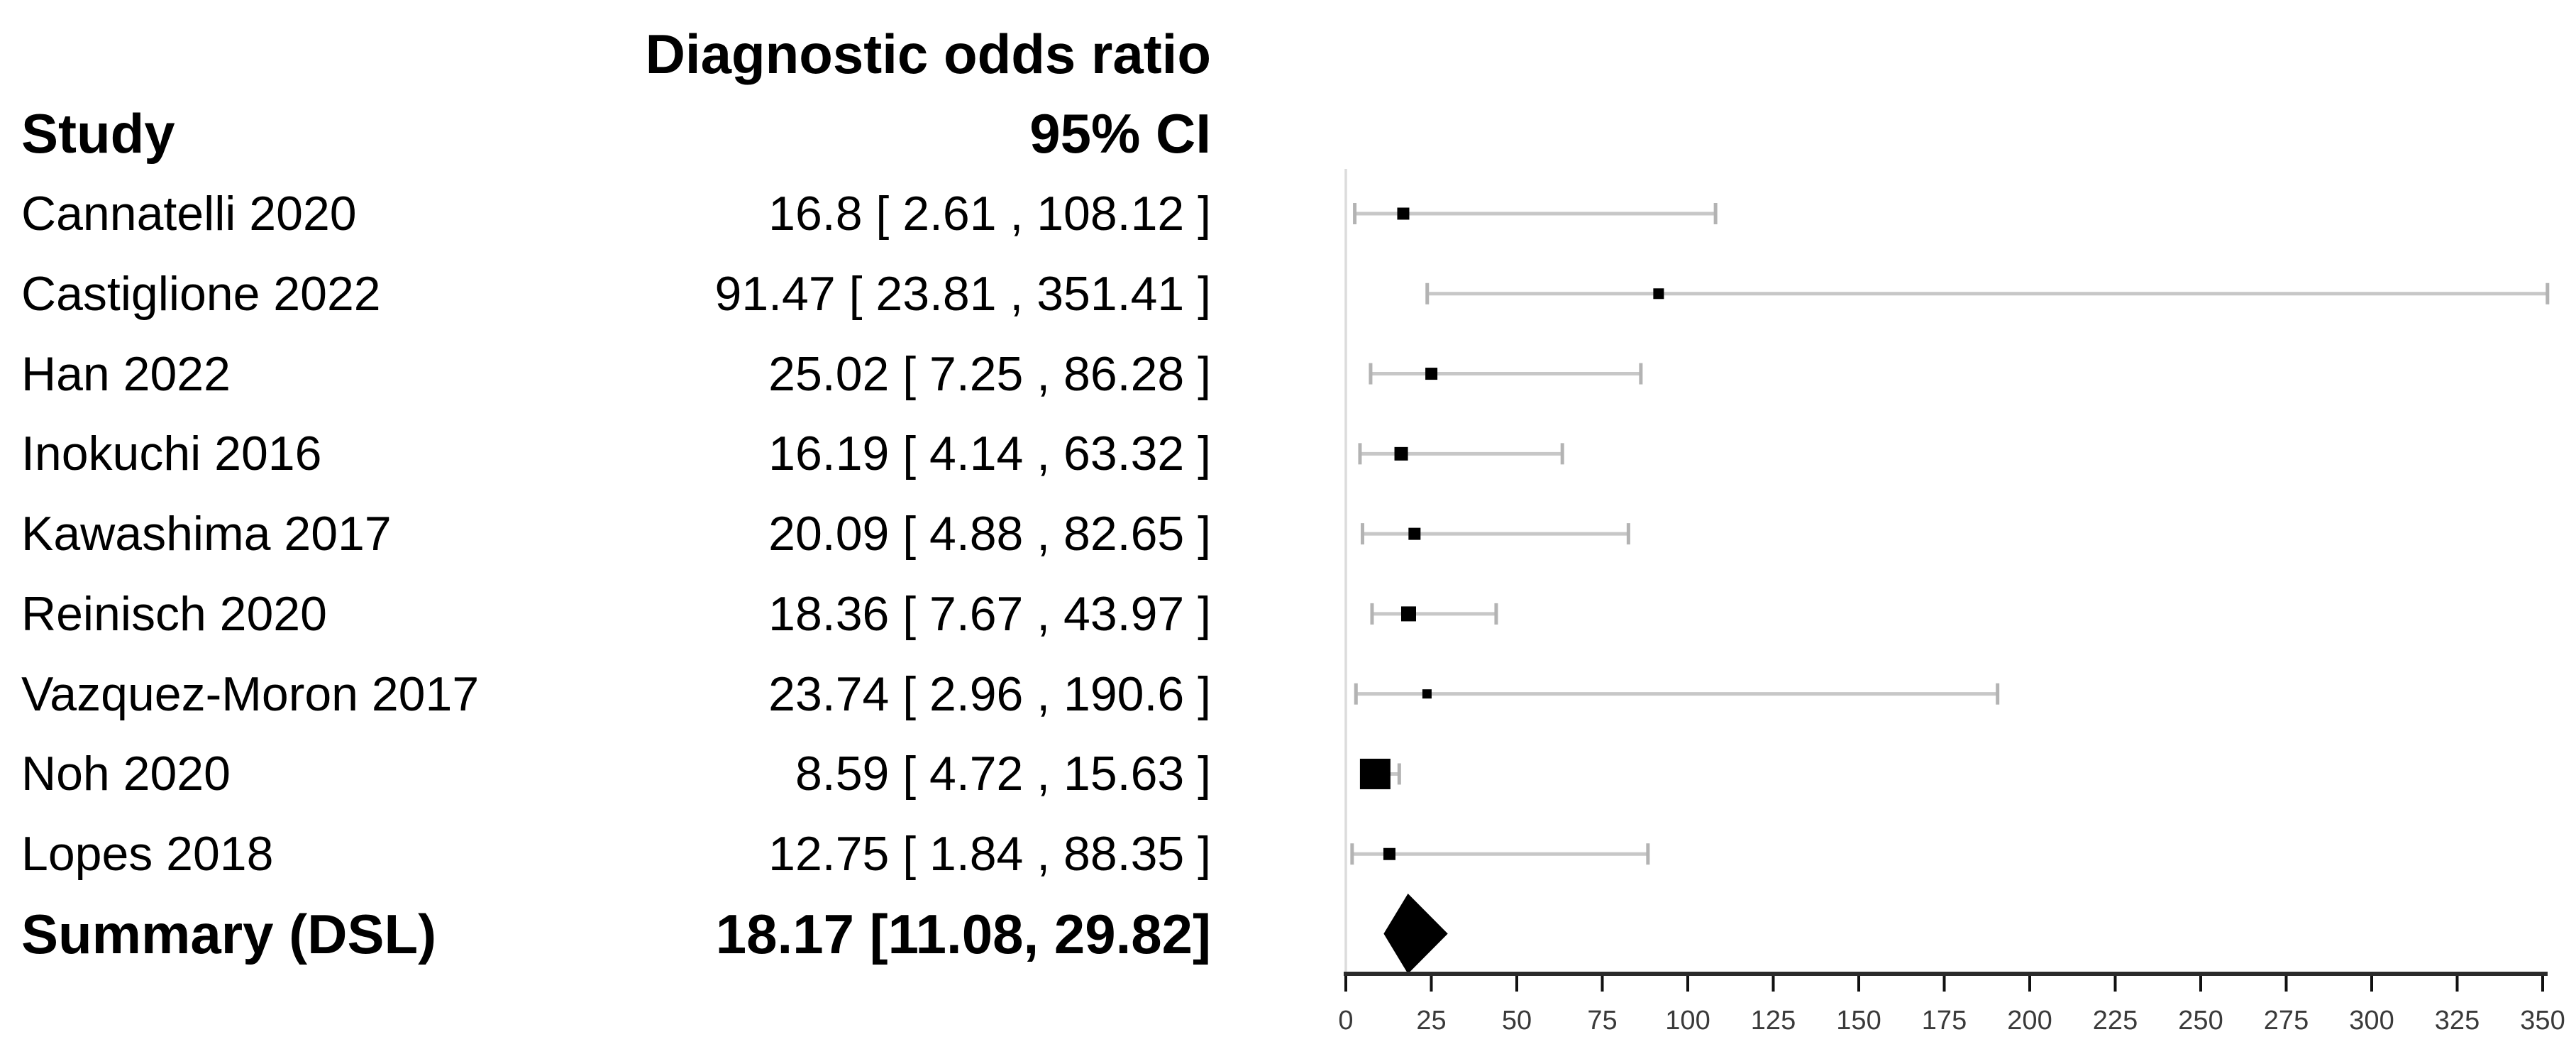  I want to click on study-ci-value: 8.59 [ 4.72 , 15.63 ], so click(1003, 774).